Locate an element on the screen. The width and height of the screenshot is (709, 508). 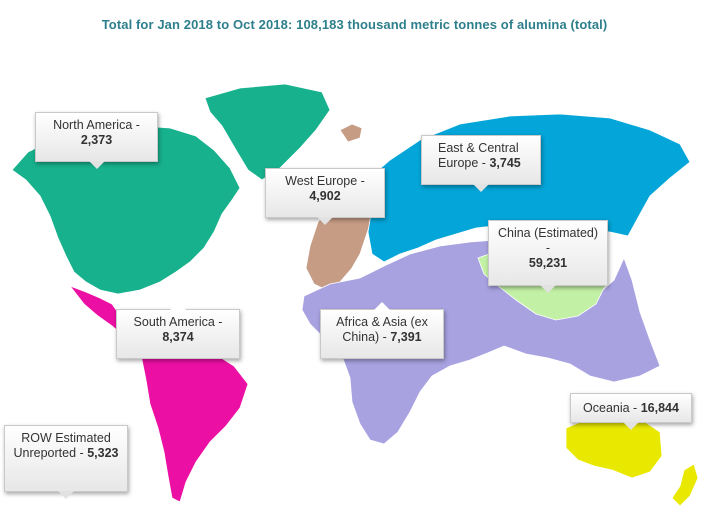
region-value: 4,902 is located at coordinates (325, 196).